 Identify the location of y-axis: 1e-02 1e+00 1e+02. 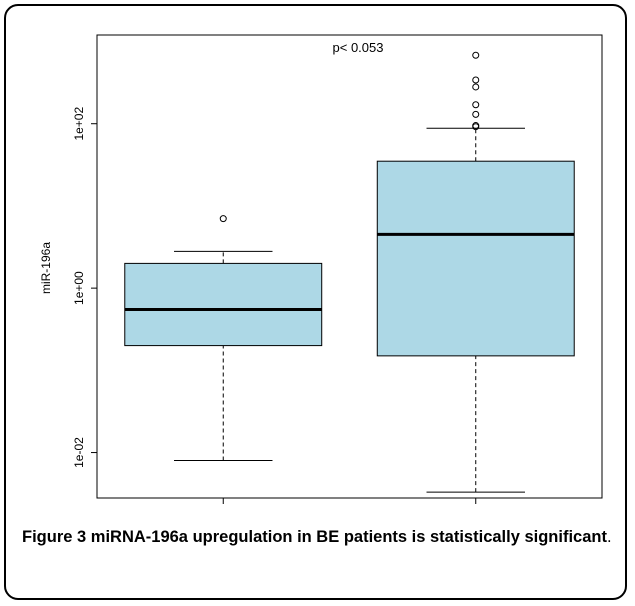
(84, 287).